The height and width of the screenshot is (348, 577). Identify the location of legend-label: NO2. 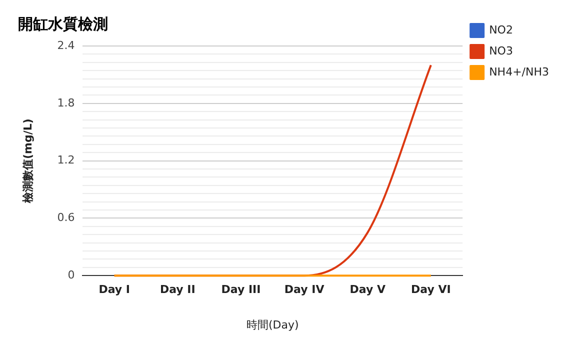
(501, 29).